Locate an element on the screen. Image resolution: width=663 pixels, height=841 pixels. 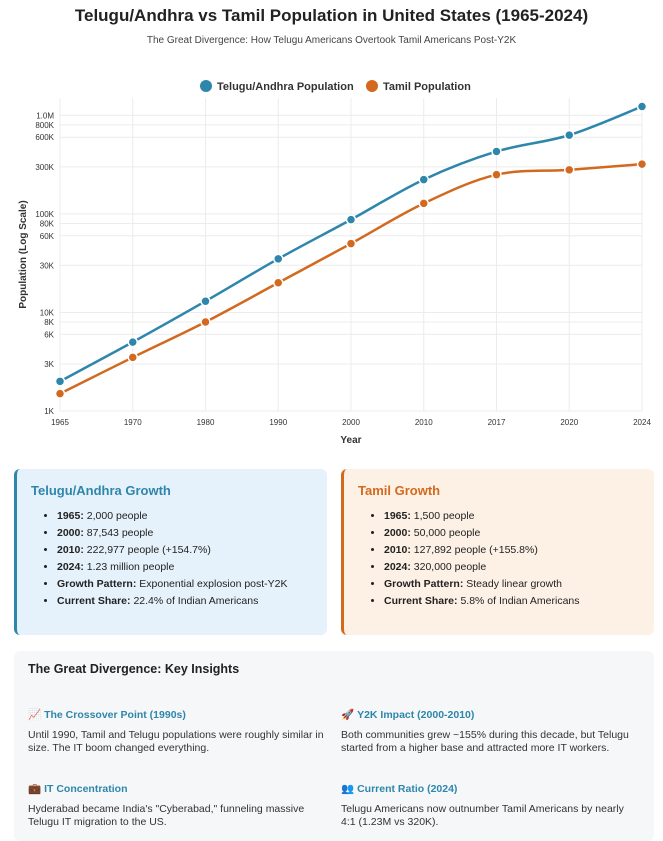
y-axis-label: Population (Log Scale) is located at coordinates (23, 254).